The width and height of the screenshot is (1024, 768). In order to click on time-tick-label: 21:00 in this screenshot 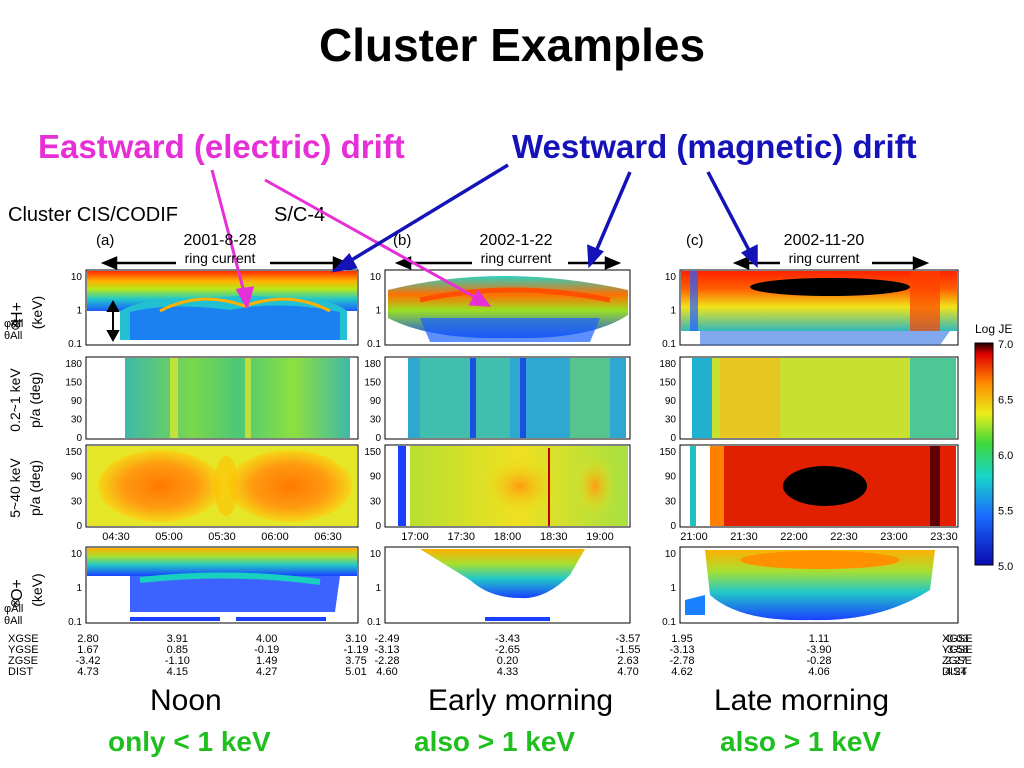, I will do `click(694, 537)`.